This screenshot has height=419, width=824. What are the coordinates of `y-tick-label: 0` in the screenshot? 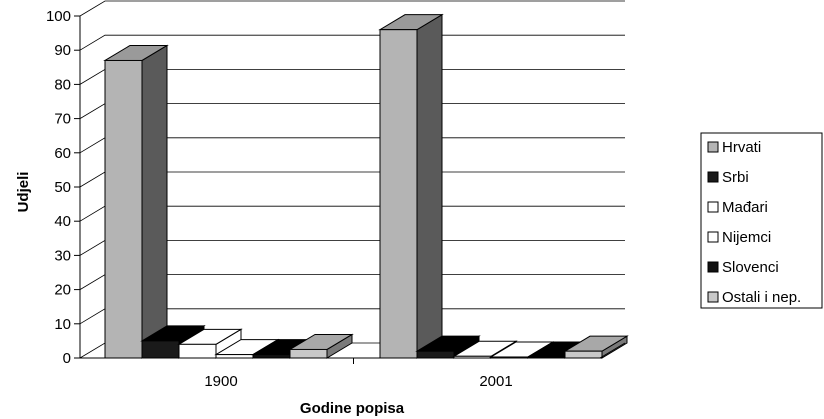 It's located at (67, 358).